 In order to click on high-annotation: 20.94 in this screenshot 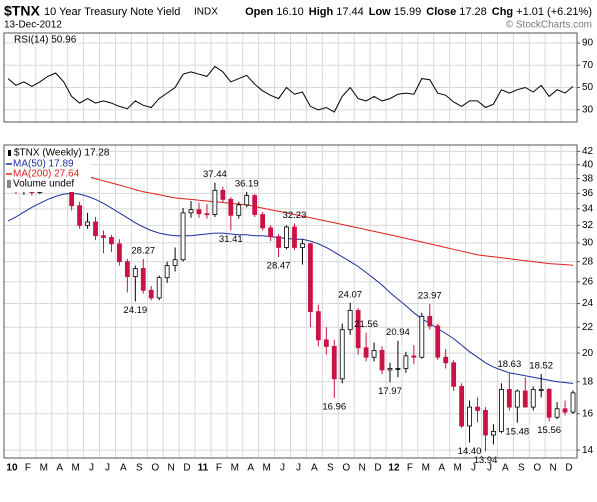, I will do `click(398, 332)`.